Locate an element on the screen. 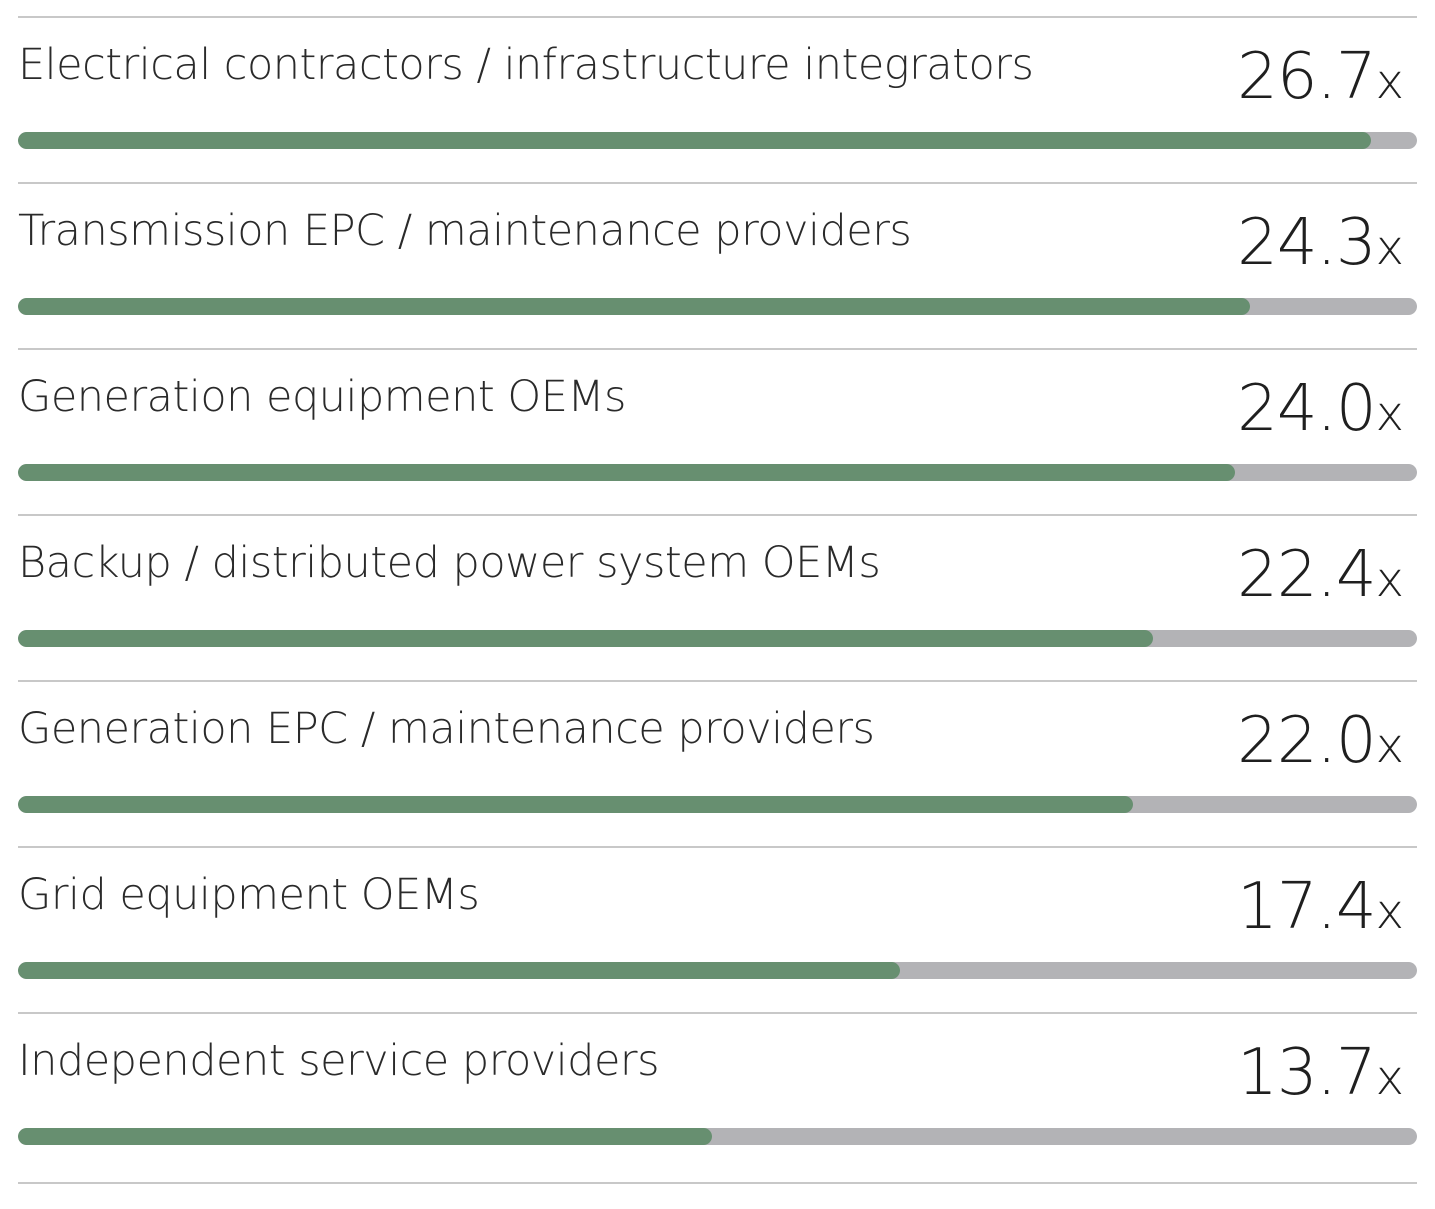  value-label: 17.4x is located at coordinates (1320, 907).